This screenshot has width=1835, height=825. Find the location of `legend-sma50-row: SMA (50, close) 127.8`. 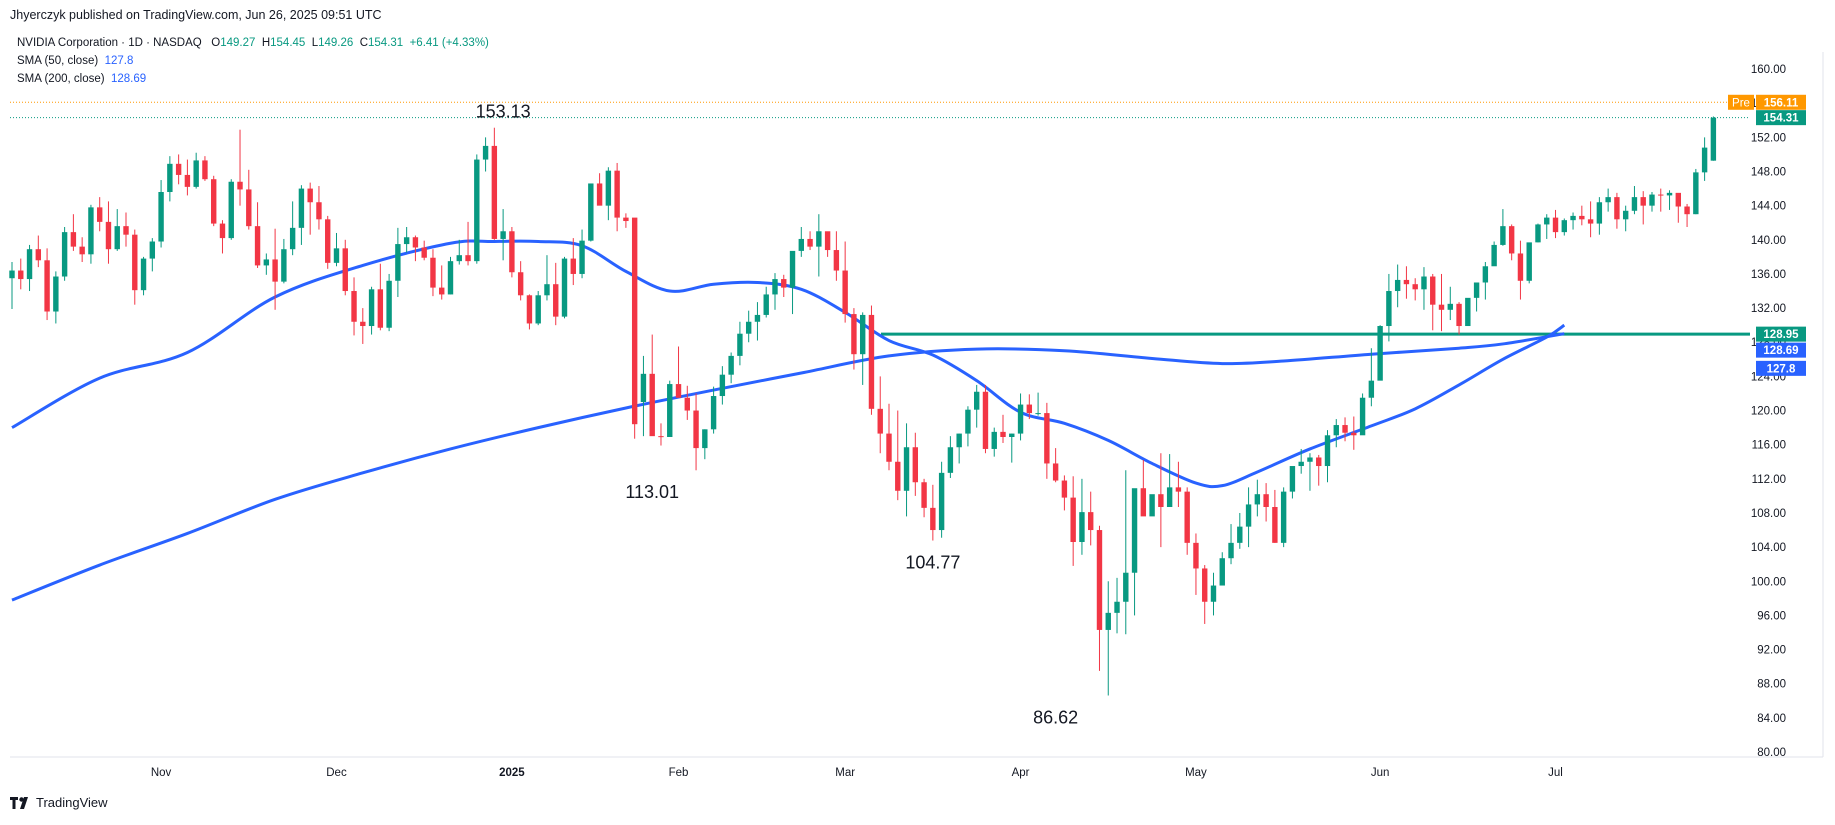

legend-sma50-row: SMA (50, close) 127.8 is located at coordinates (253, 61).